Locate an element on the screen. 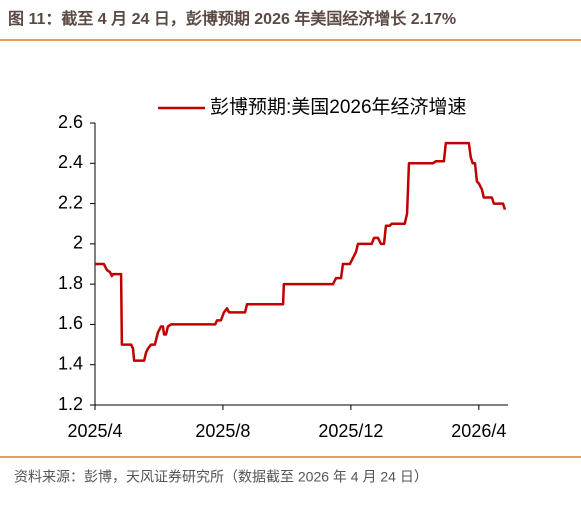 This screenshot has width=581, height=523. y-tick-label: 1.6 is located at coordinates (70, 323).